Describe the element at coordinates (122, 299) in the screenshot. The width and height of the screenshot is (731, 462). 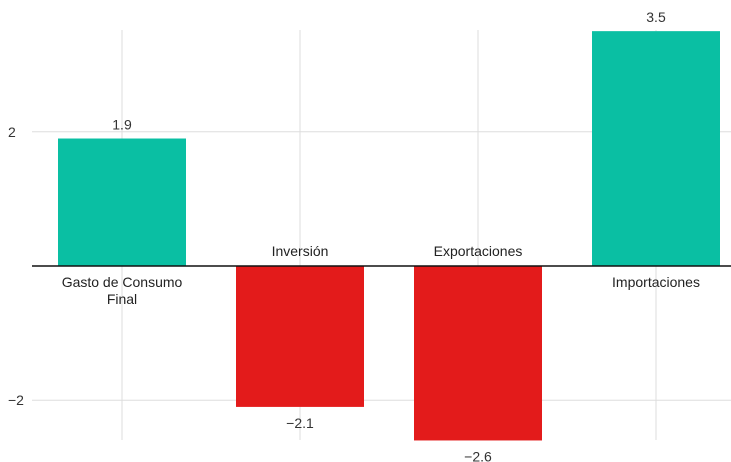
I see `x-category-label: Final` at that location.